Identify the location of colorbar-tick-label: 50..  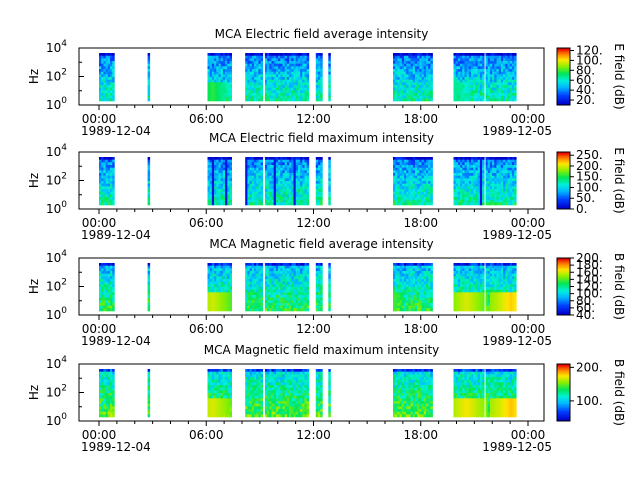
(585, 198).